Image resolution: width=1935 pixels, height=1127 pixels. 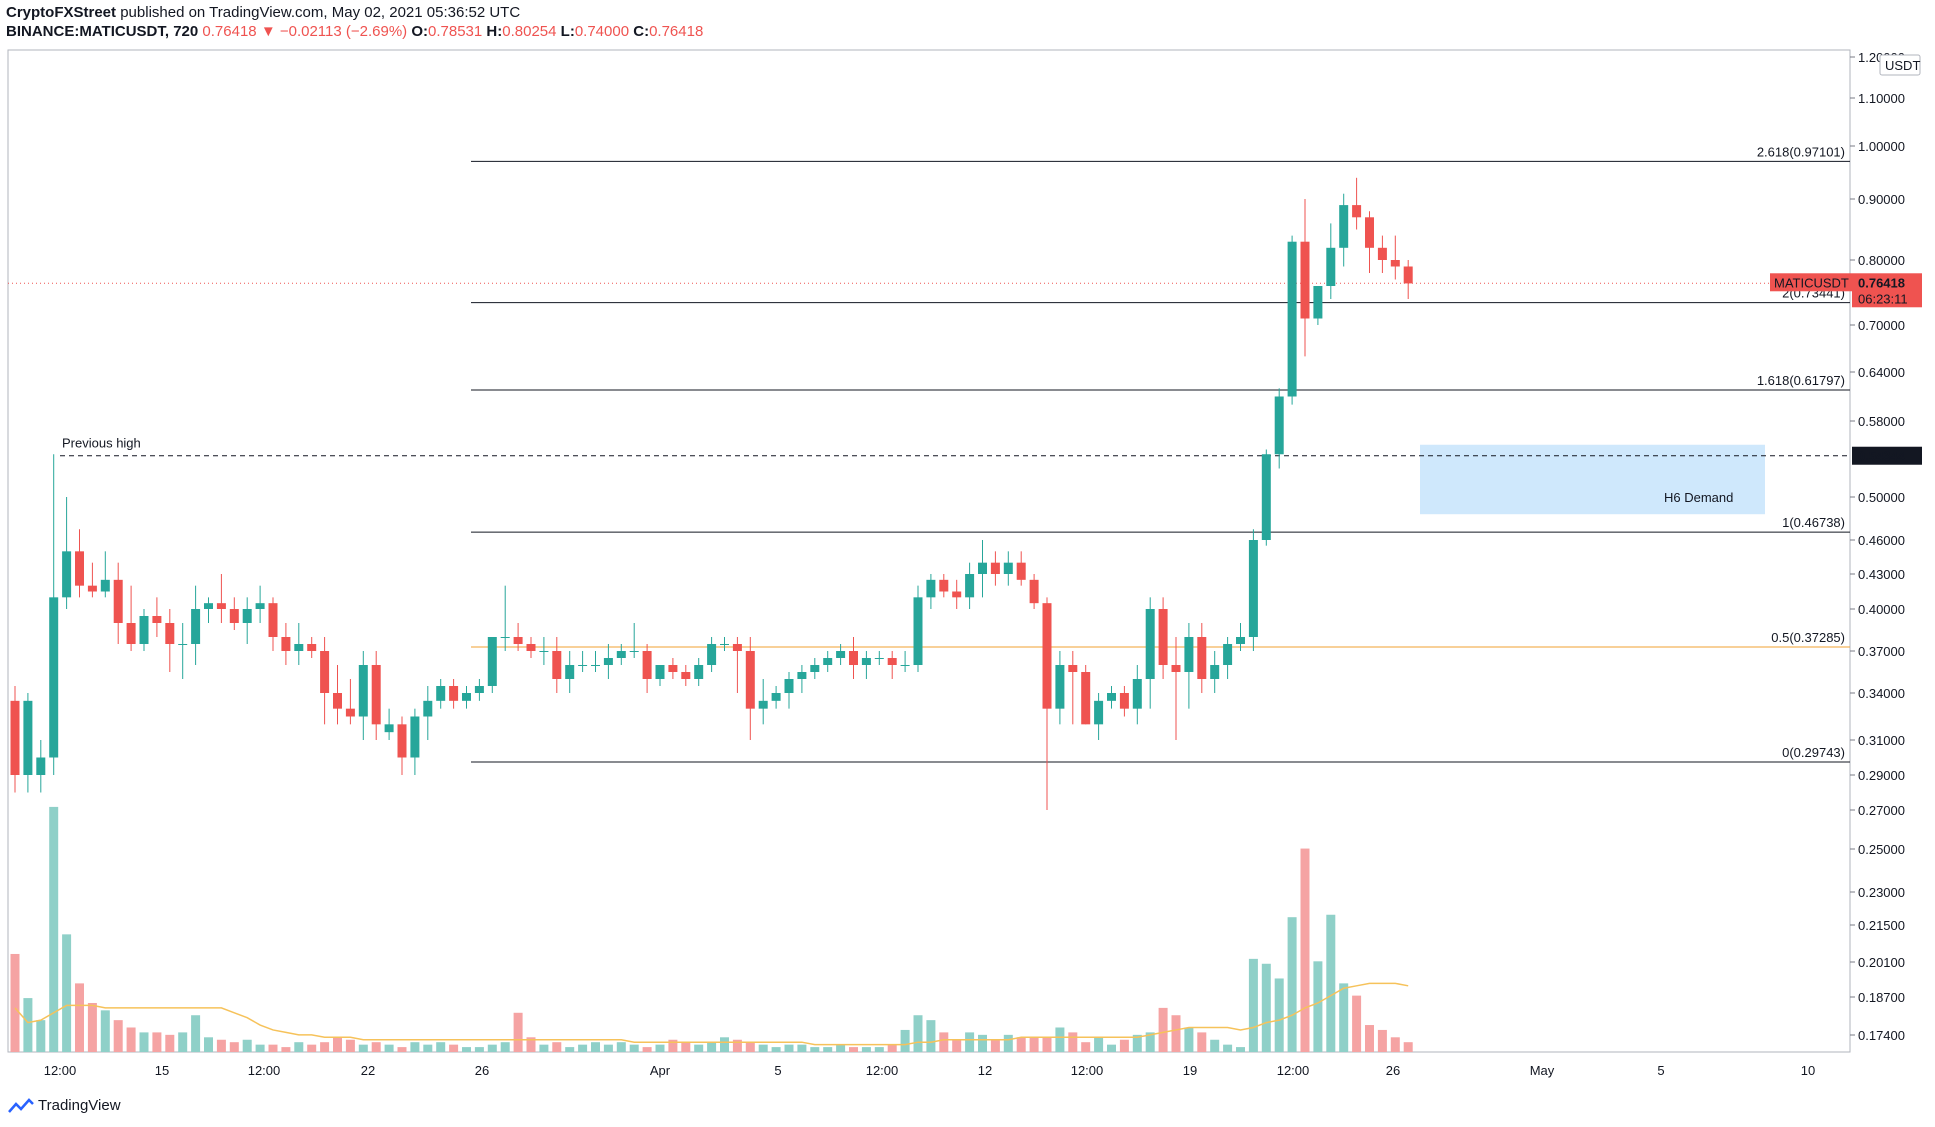 What do you see at coordinates (420, 31) in the screenshot?
I see `open-label: O:` at bounding box center [420, 31].